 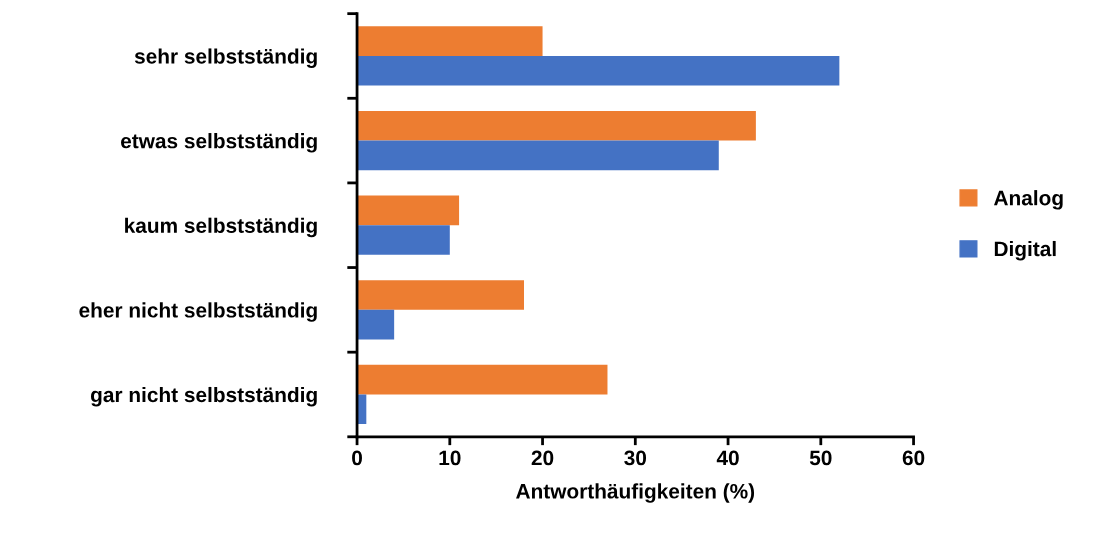 What do you see at coordinates (225, 58) in the screenshot?
I see `y-tick-label: sehr selbstständig` at bounding box center [225, 58].